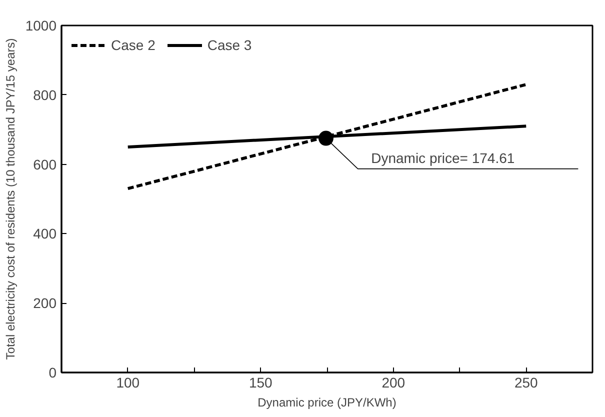 This screenshot has height=417, width=605. Describe the element at coordinates (128, 382) in the screenshot. I see `x-tick-label: 100` at that location.